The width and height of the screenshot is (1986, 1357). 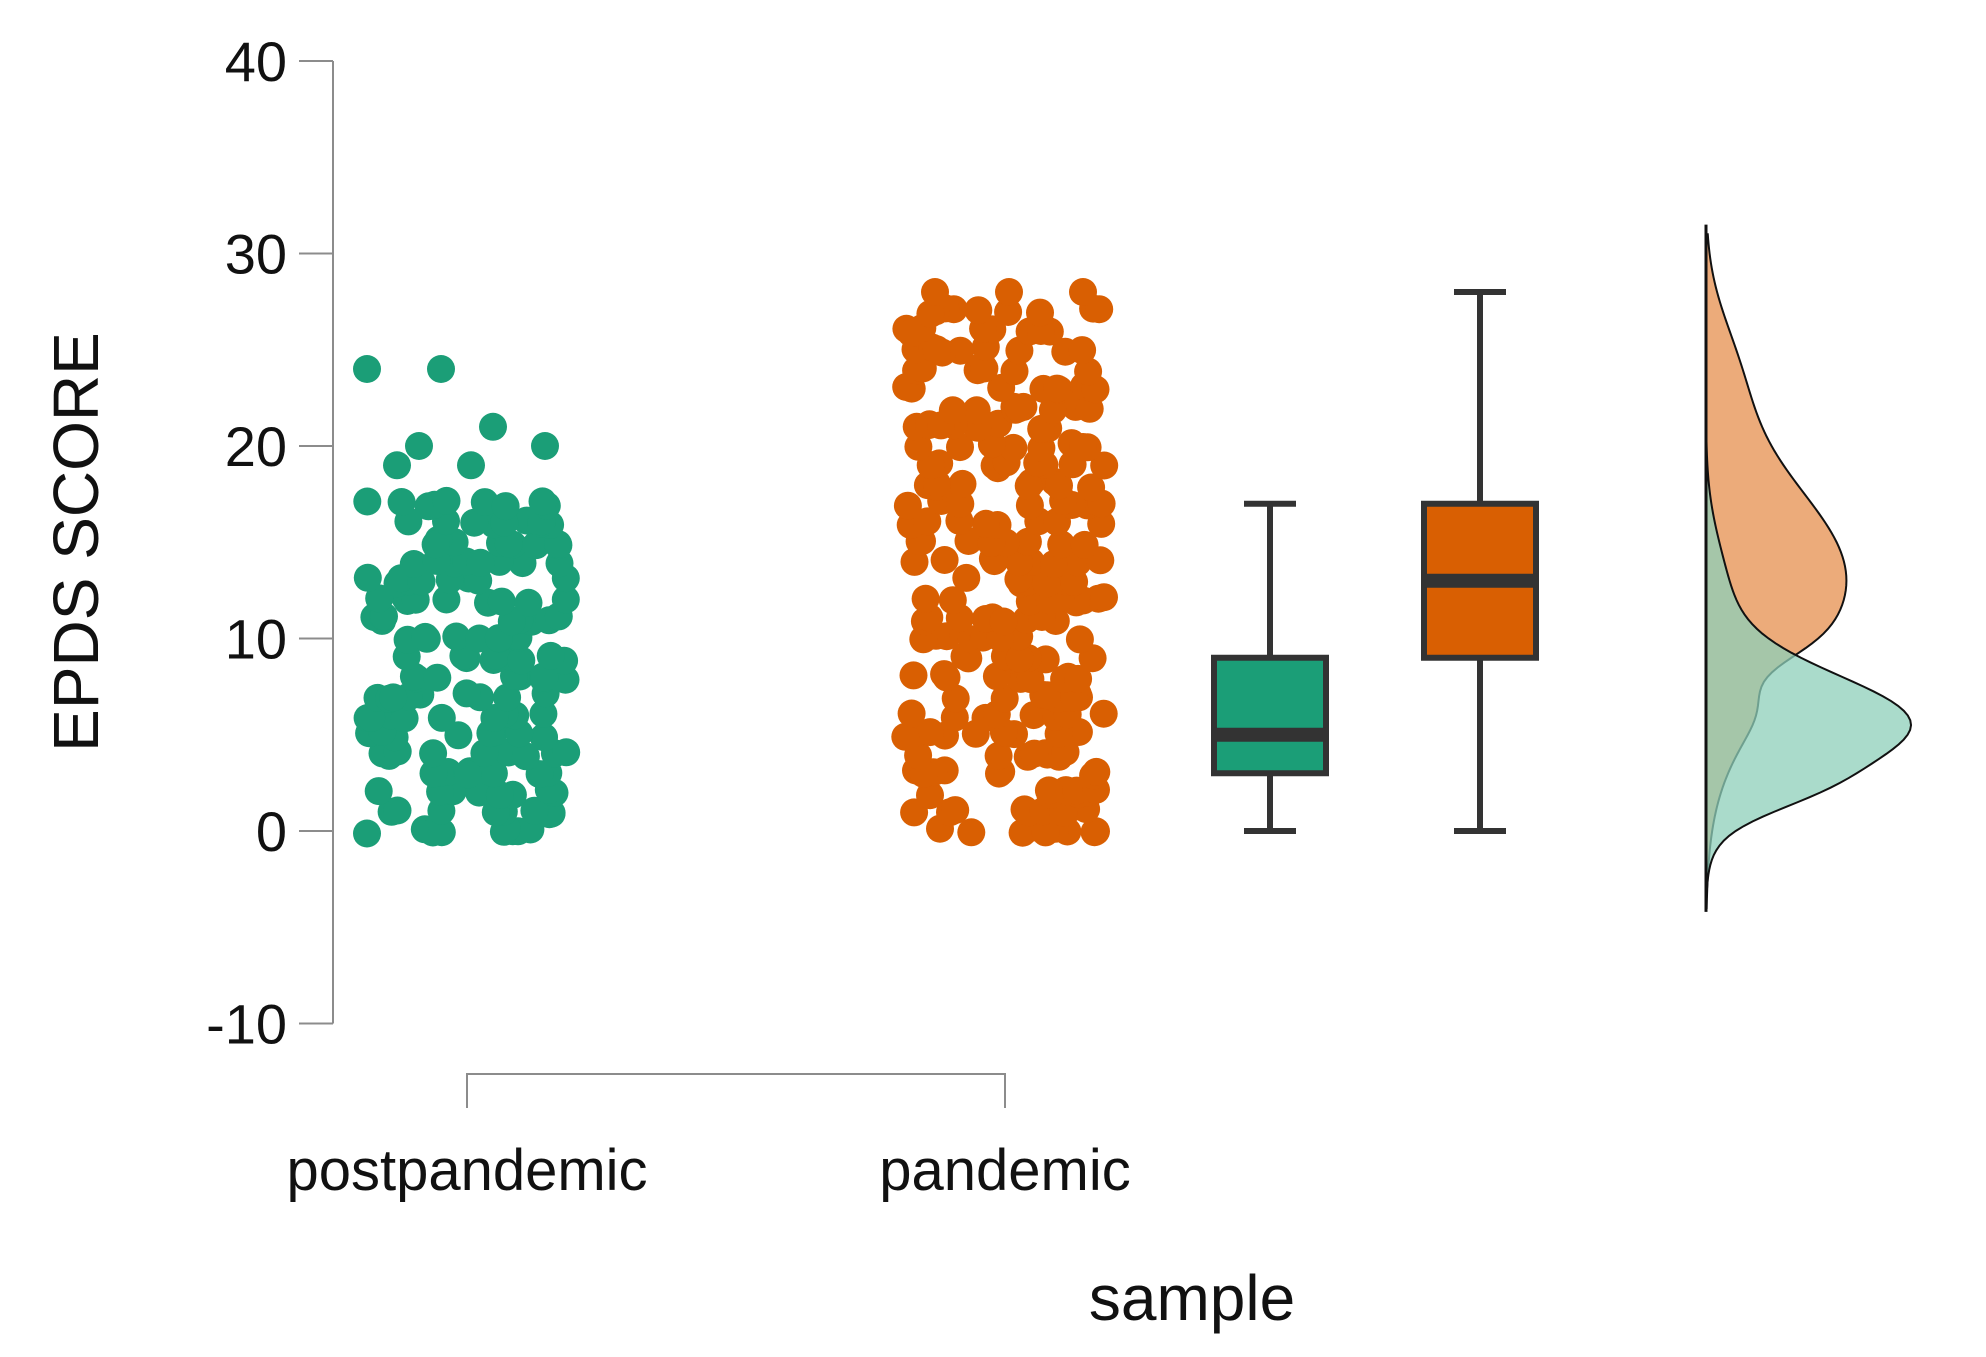 What do you see at coordinates (246, 1024) in the screenshot?
I see `y-tick-label: -10` at bounding box center [246, 1024].